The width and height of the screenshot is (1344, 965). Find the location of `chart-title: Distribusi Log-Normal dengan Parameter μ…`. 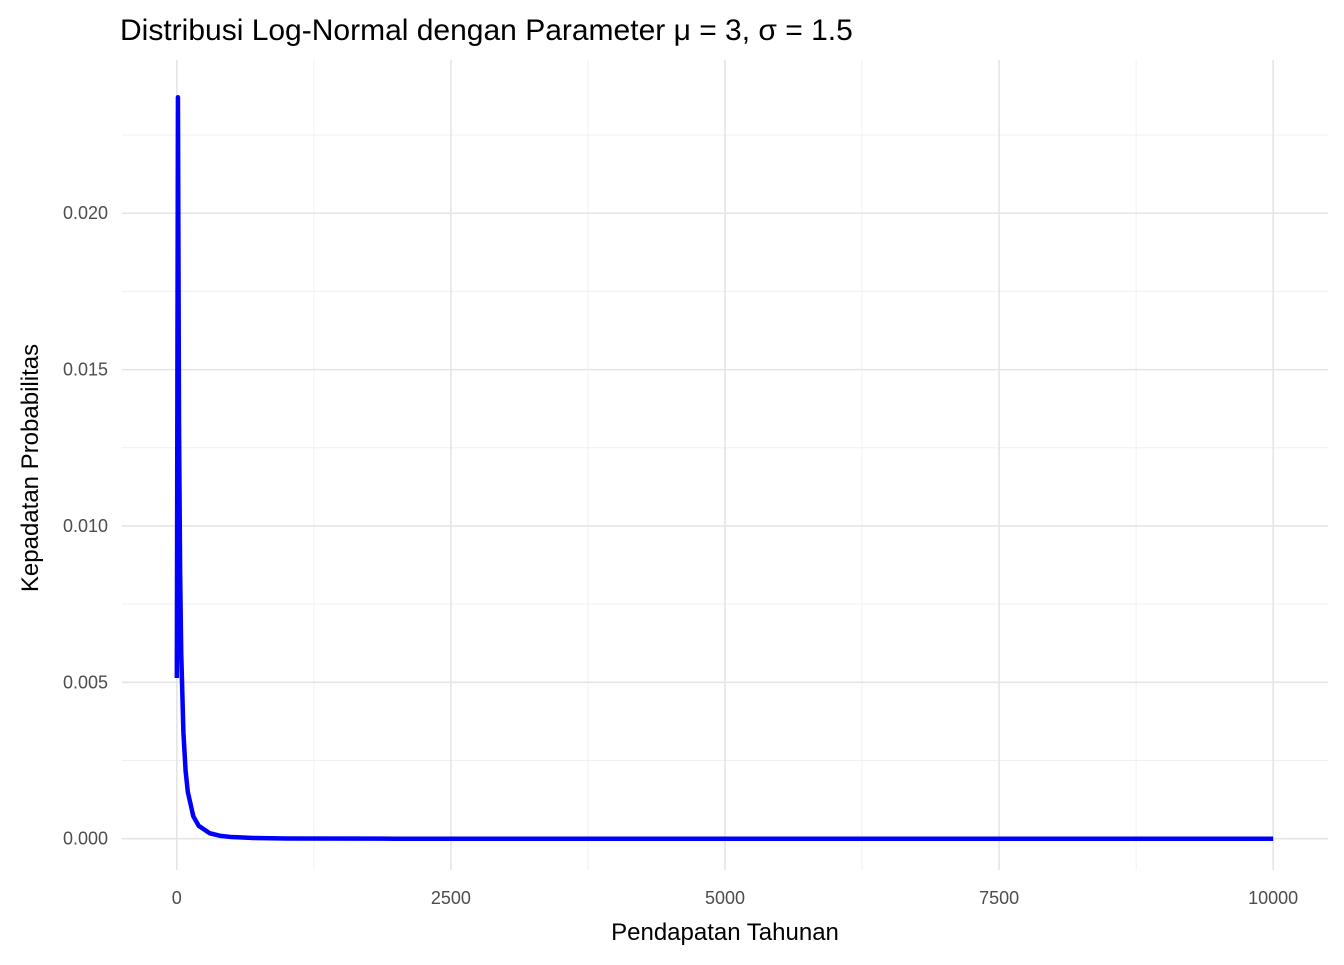

chart-title: Distribusi Log-Normal dengan Parameter μ… is located at coordinates (486, 30).